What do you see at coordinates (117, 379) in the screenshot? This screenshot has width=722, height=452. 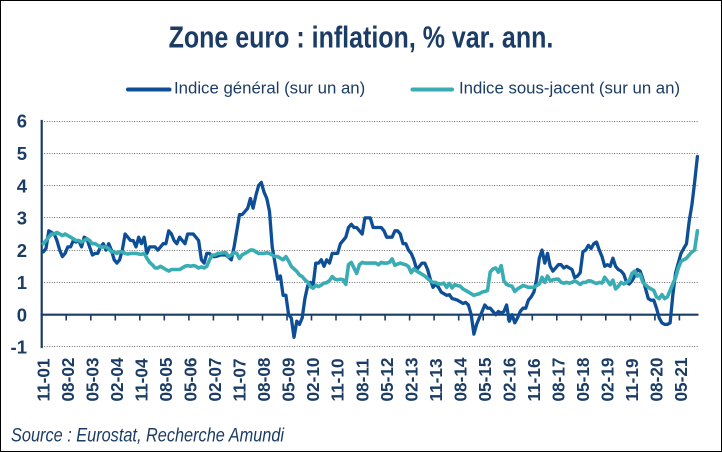 I see `svg-text: 02-04` at bounding box center [117, 379].